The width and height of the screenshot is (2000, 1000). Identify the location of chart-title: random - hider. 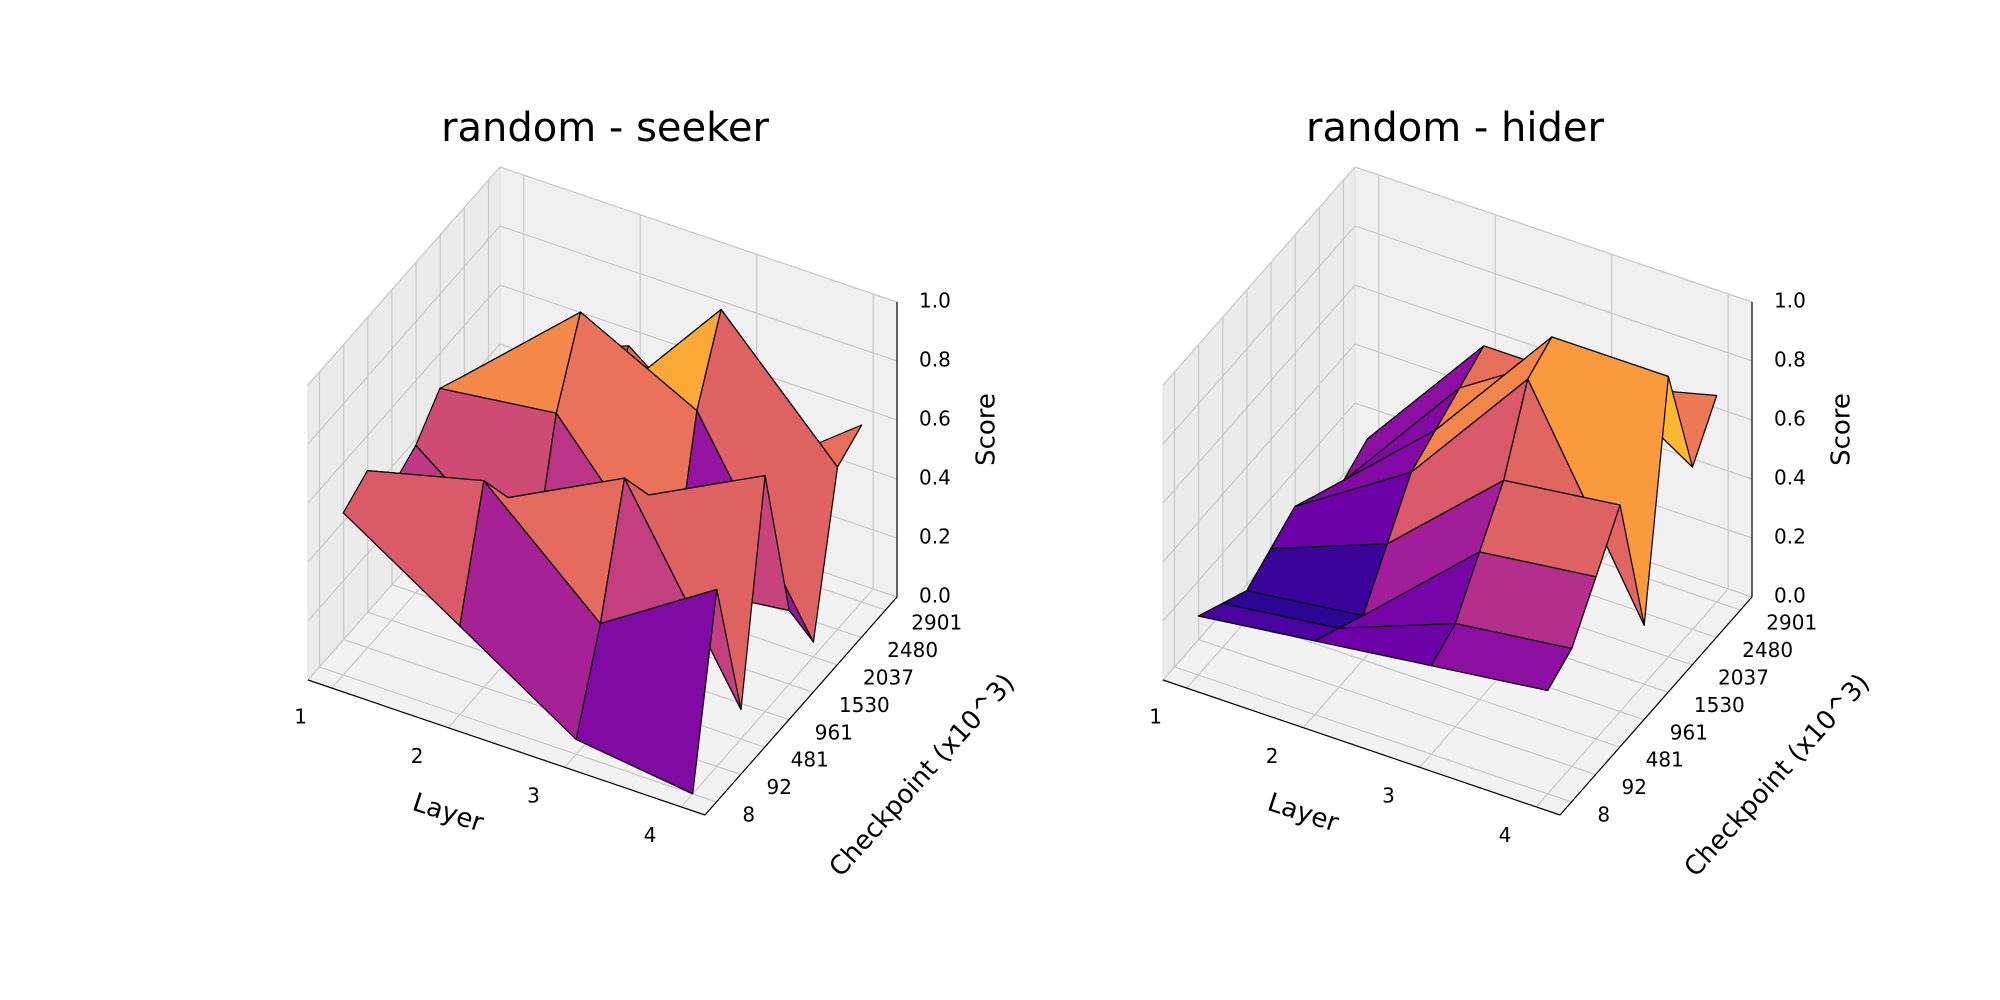
(1455, 128).